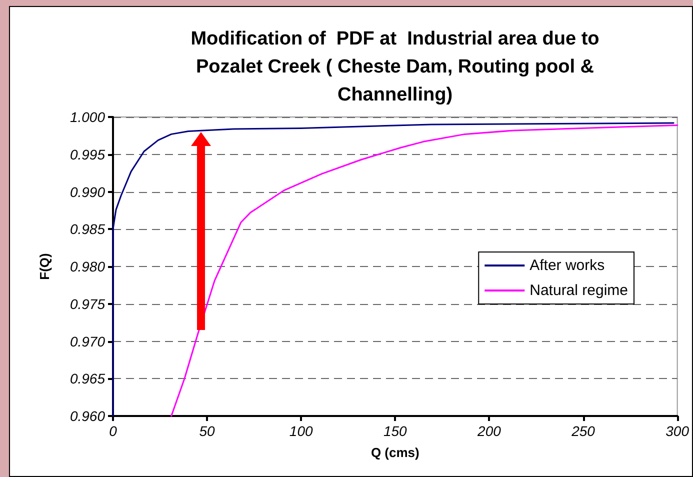  I want to click on x-tick-label: 200, so click(489, 431).